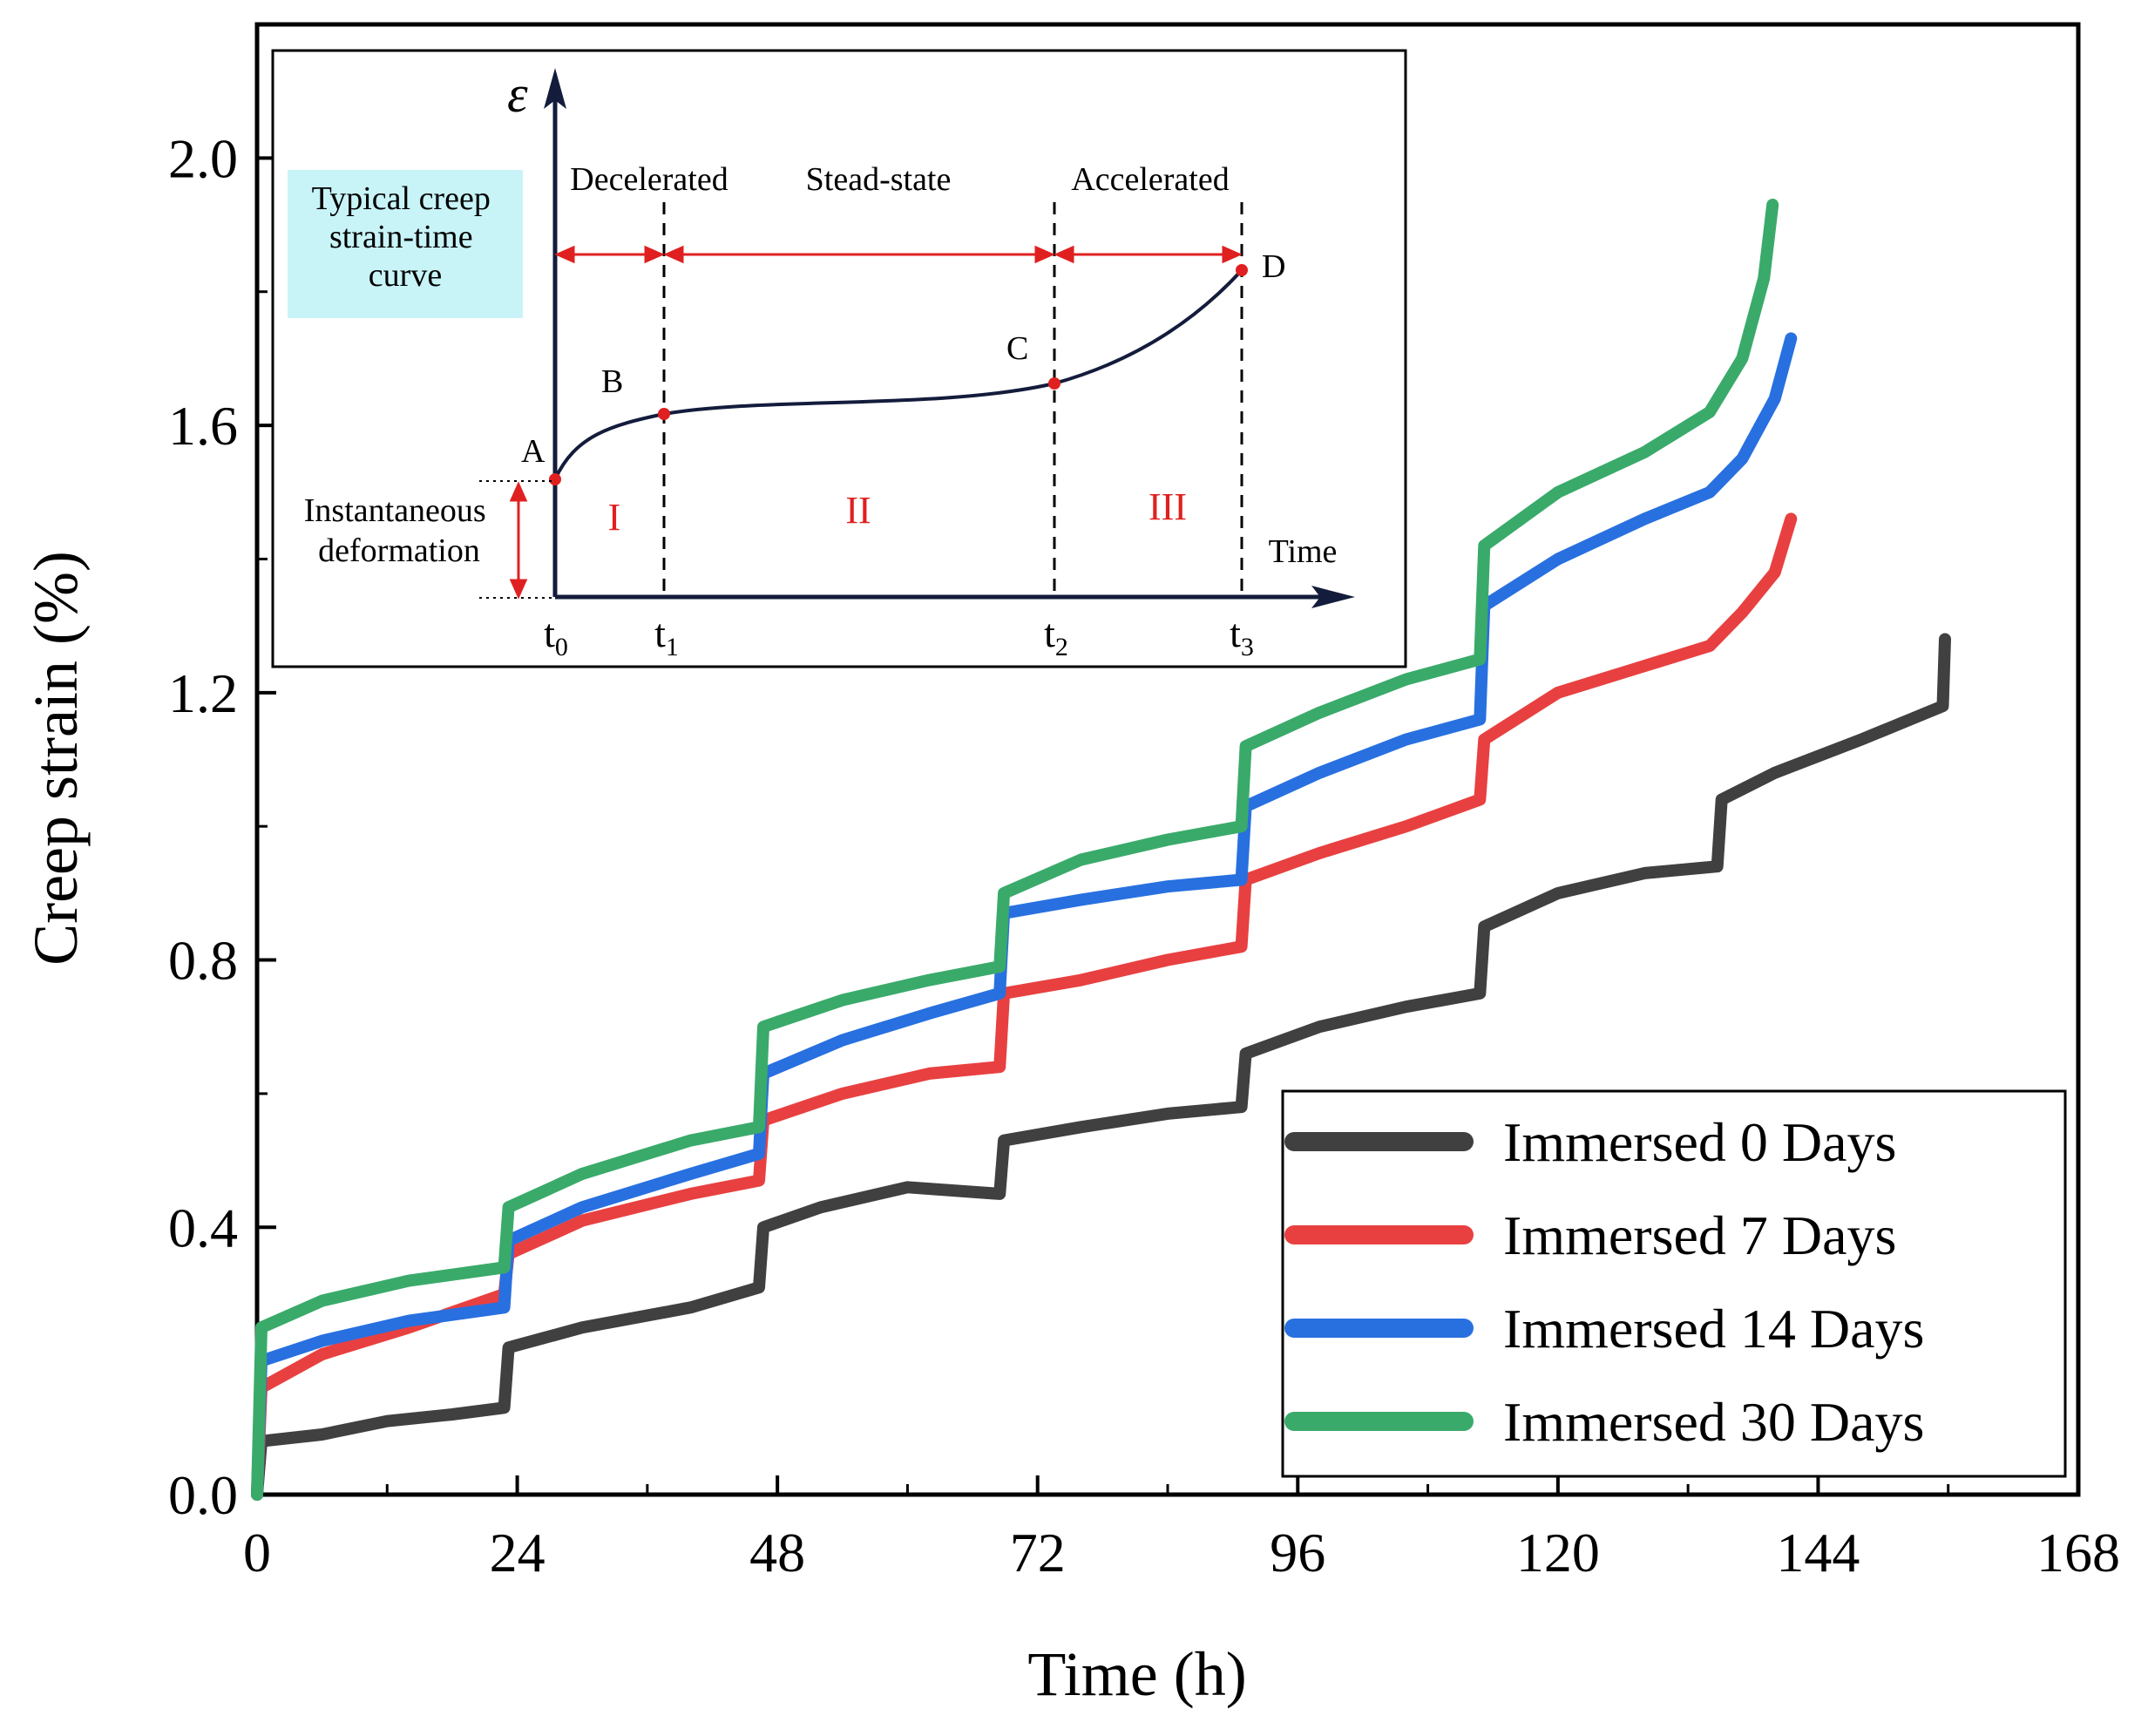 This screenshot has height=1736, width=2148. What do you see at coordinates (879, 179) in the screenshot?
I see `inset-stage-steady: Stead-state` at bounding box center [879, 179].